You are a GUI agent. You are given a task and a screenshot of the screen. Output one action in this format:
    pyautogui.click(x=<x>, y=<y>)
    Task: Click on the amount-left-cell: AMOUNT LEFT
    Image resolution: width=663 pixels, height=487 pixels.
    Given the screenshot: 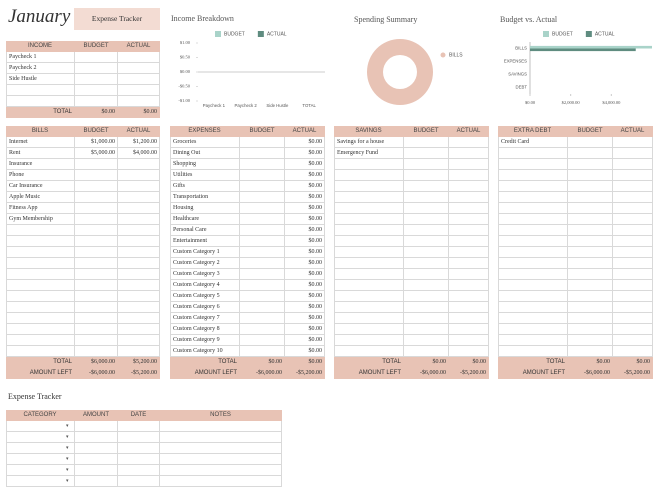 What is the action you would take?
    pyautogui.click(x=40, y=373)
    